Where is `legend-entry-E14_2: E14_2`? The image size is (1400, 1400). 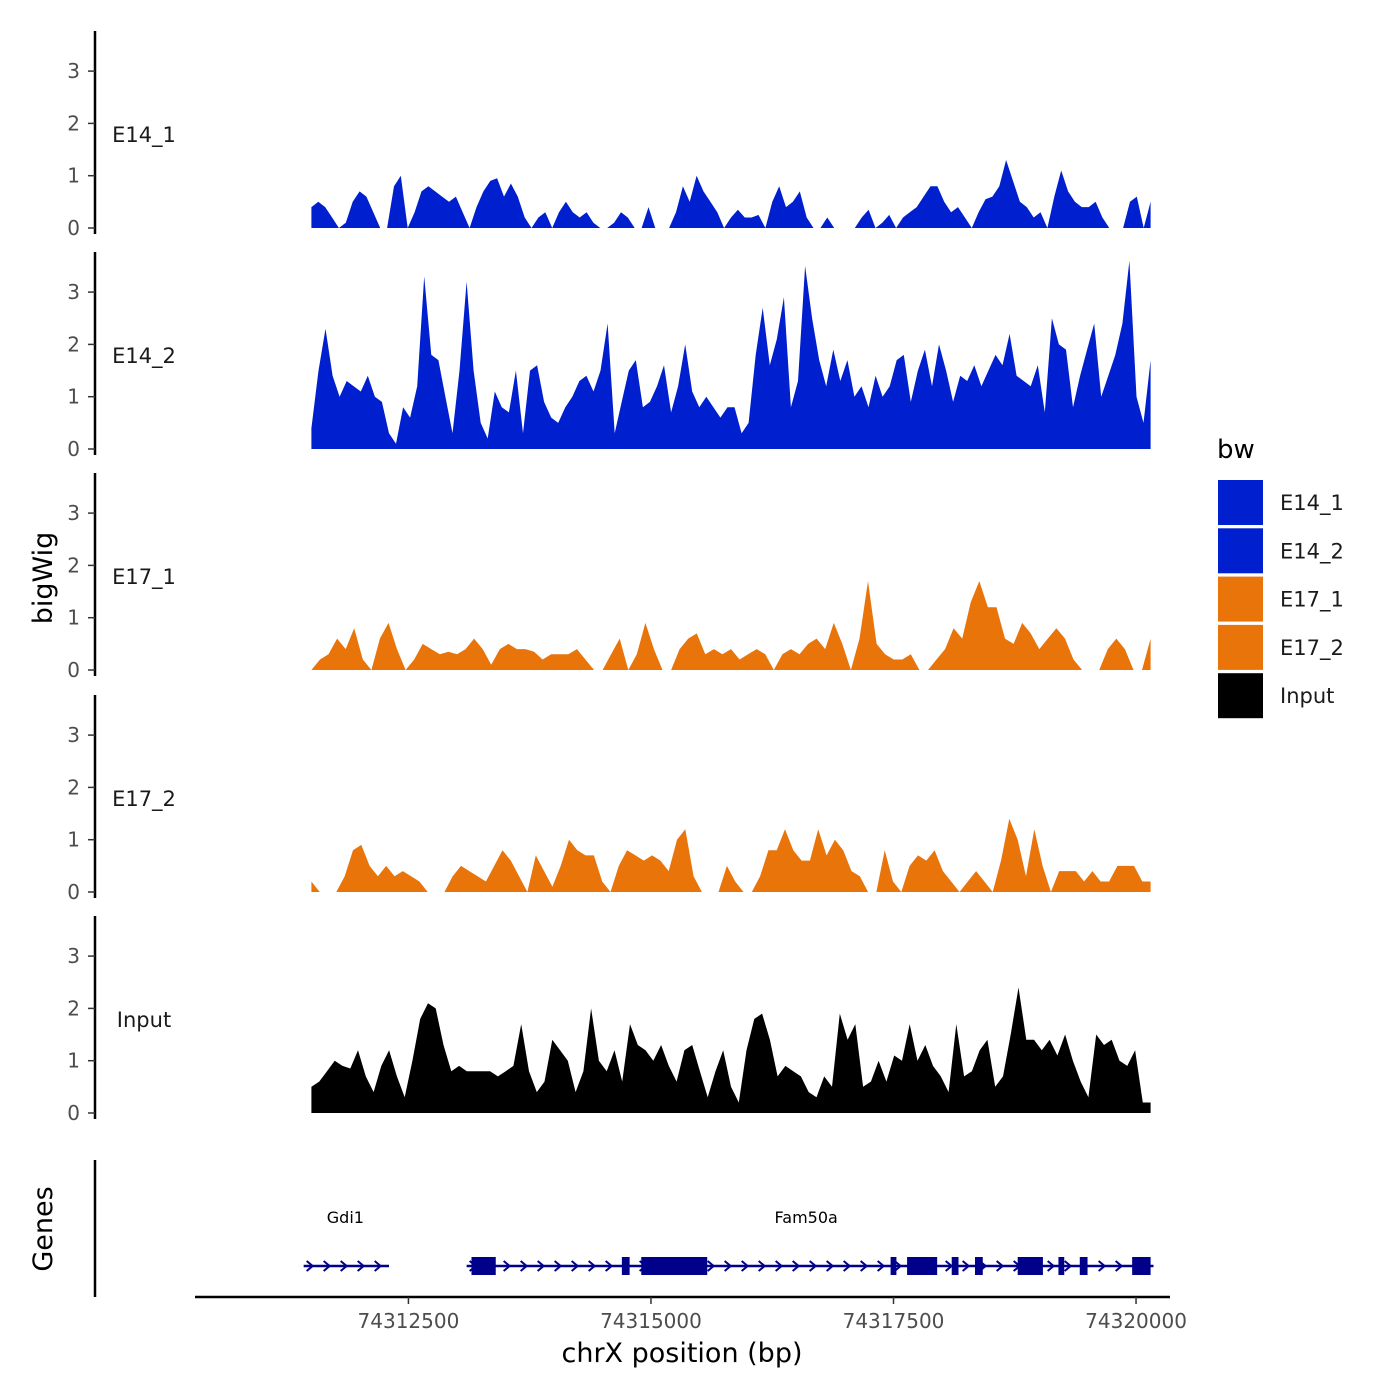
legend-entry-E14_2: E14_2 is located at coordinates (1281, 551).